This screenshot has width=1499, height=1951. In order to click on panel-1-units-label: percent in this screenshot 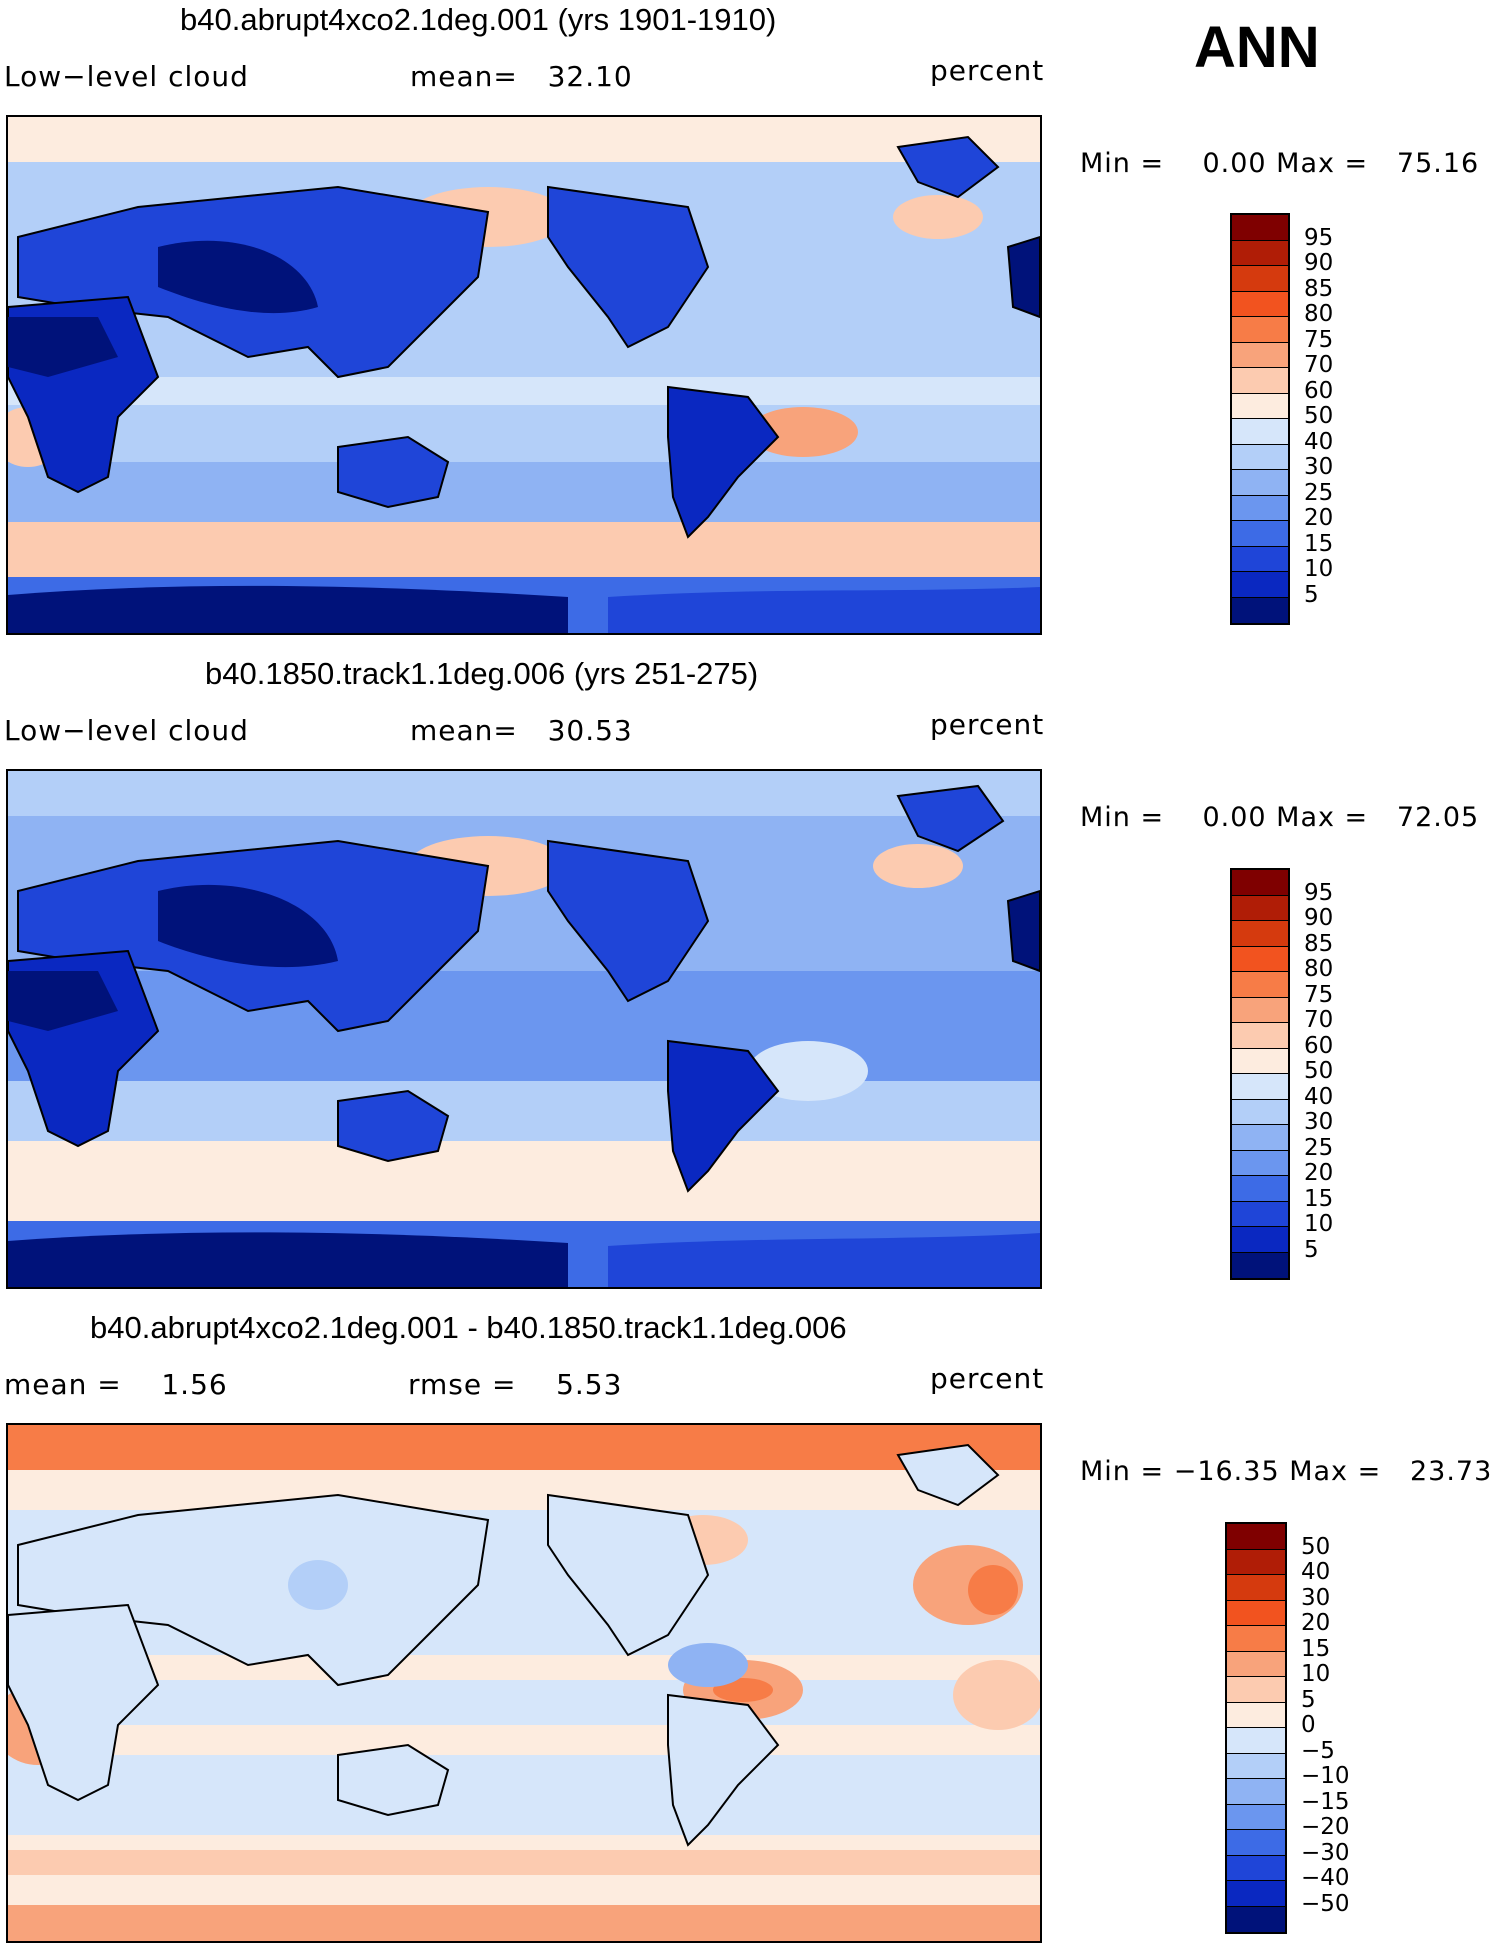, I will do `click(987, 70)`.